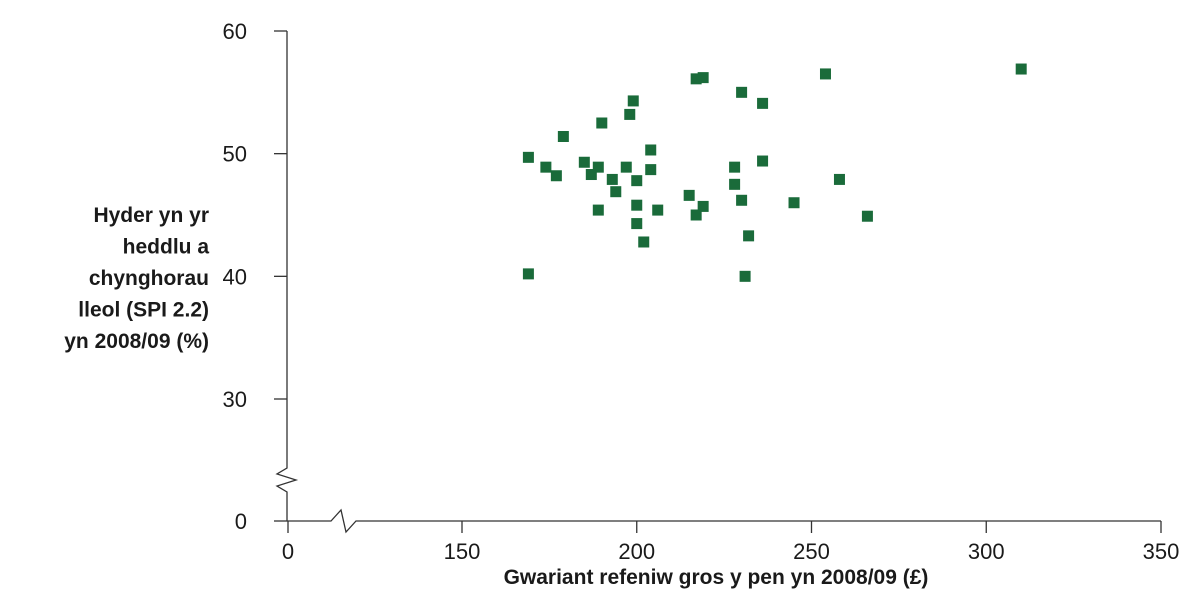  I want to click on x-tick-label: 350, so click(1161, 551).